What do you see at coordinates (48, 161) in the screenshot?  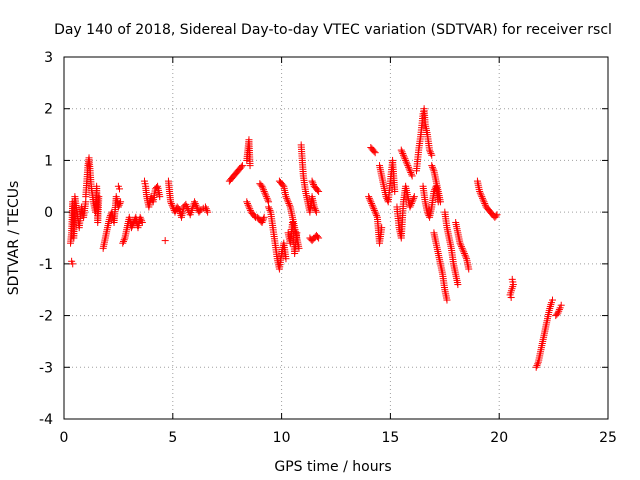 I see `y-tick-label-5: 1` at bounding box center [48, 161].